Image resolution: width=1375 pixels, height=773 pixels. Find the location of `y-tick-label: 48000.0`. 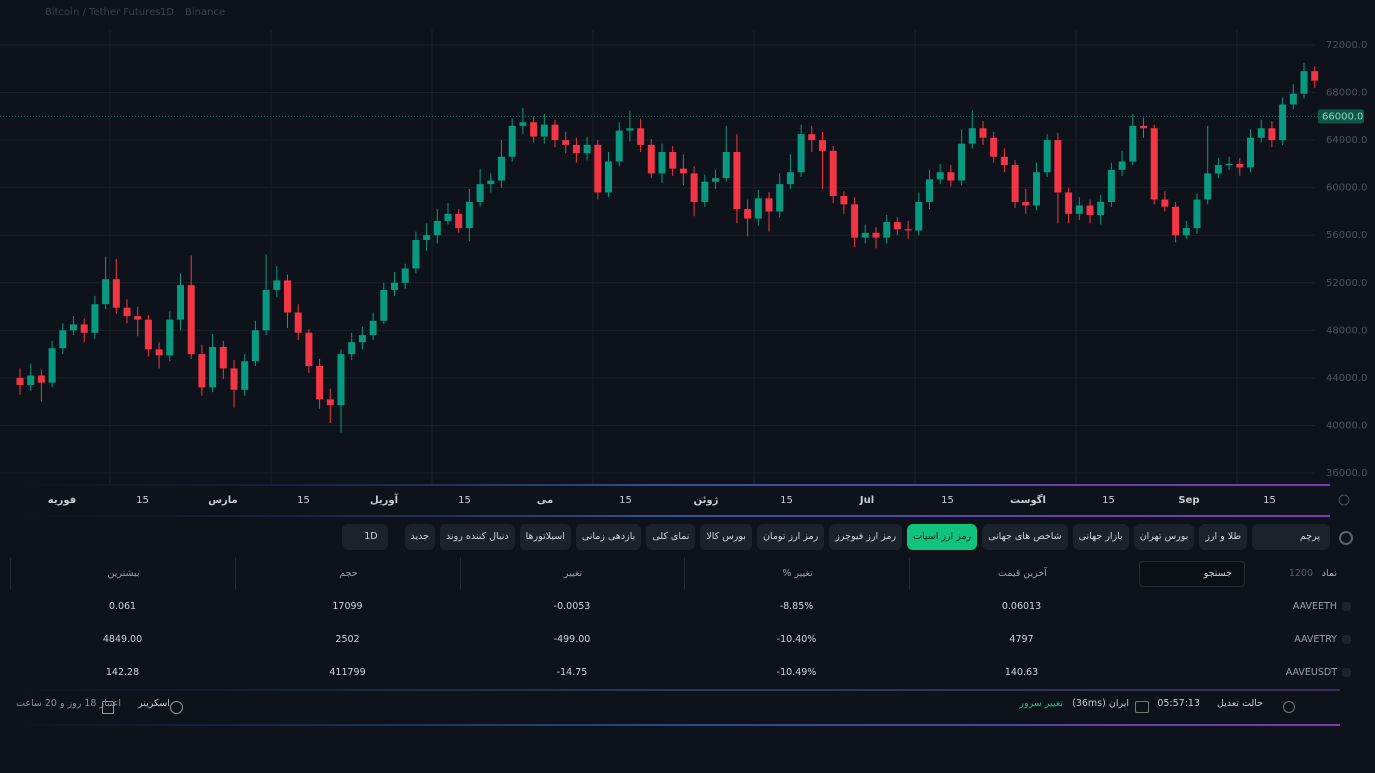

y-tick-label: 48000.0 is located at coordinates (1346, 330).